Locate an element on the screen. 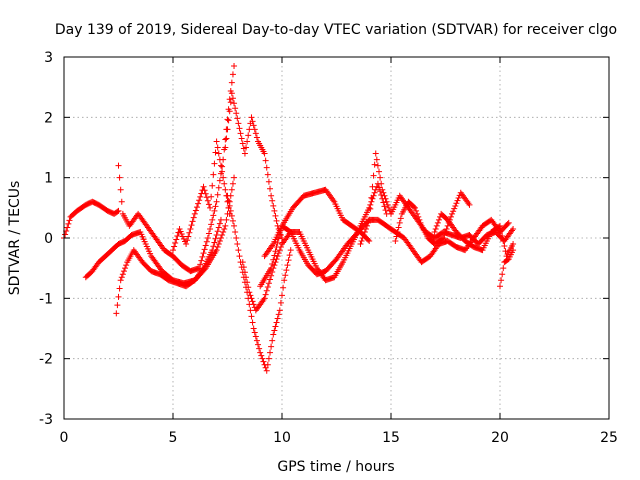 This screenshot has height=480, width=640. x-tick-label: 15 is located at coordinates (391, 438).